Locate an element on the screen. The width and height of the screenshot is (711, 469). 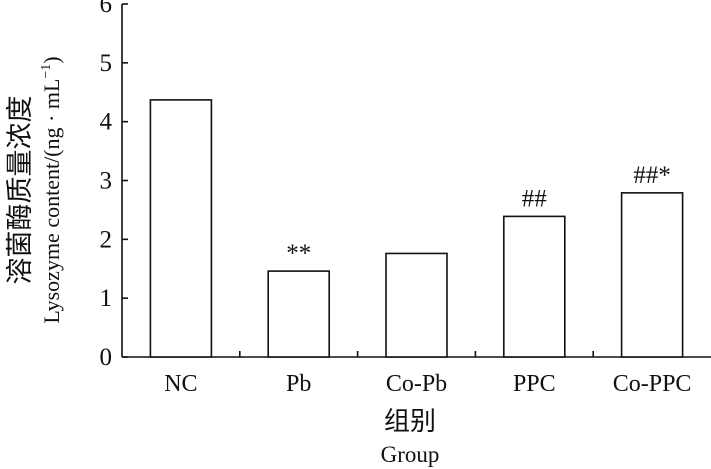
y-axis-title-en-close: ) is located at coordinates (51, 59).